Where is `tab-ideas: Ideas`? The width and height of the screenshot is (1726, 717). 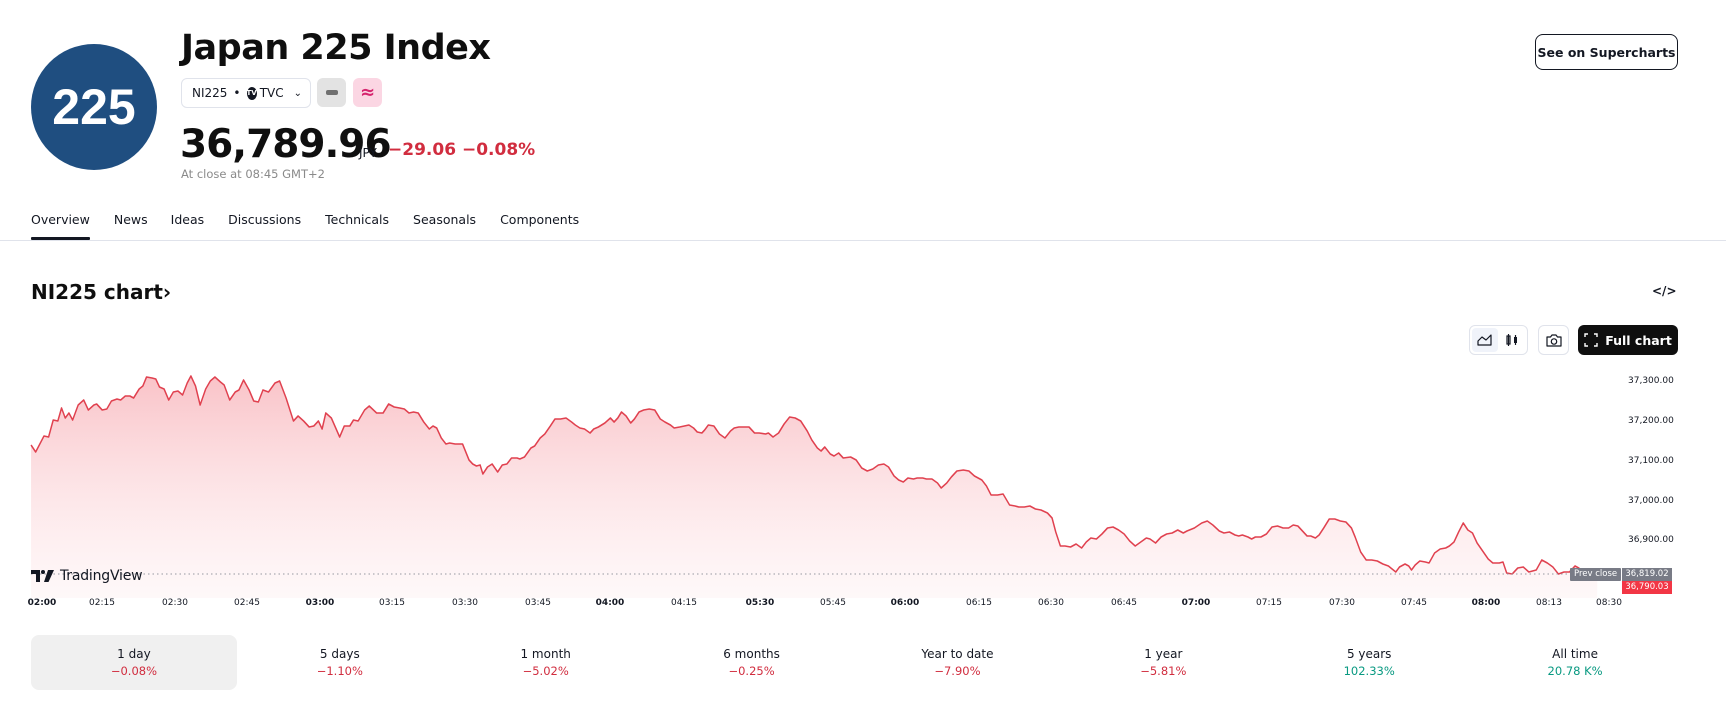
tab-ideas: Ideas is located at coordinates (187, 219).